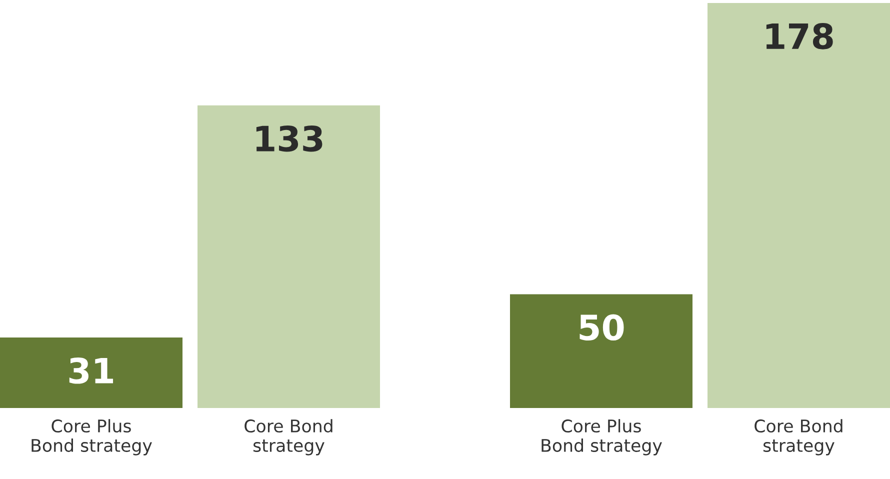 The height and width of the screenshot is (479, 890). Describe the element at coordinates (799, 36) in the screenshot. I see `data-label: 178` at that location.